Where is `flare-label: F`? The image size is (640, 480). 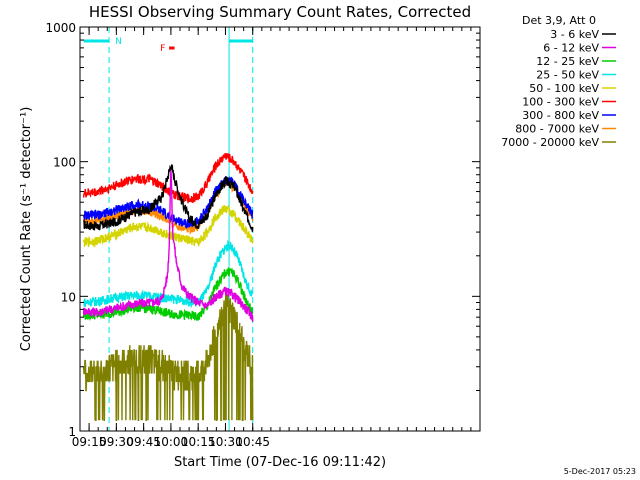
flare-label: F is located at coordinates (162, 49).